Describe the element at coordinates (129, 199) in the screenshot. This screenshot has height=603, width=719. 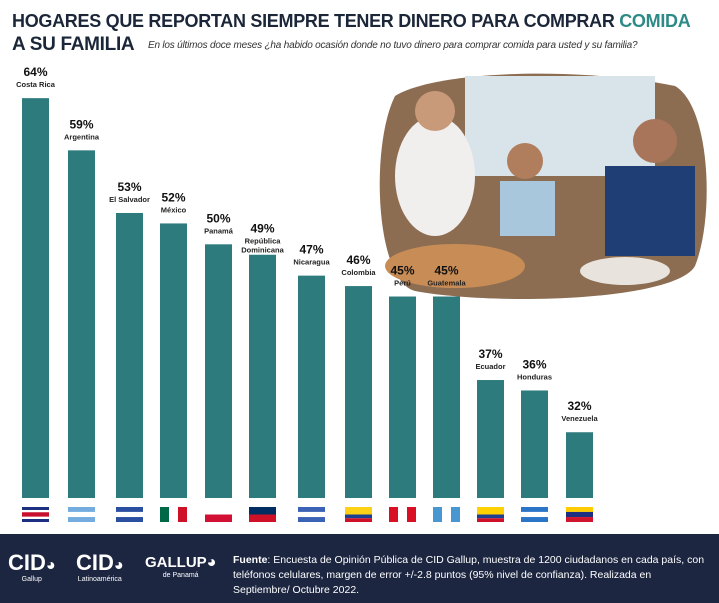
I see `category-label: El Salvador` at that location.